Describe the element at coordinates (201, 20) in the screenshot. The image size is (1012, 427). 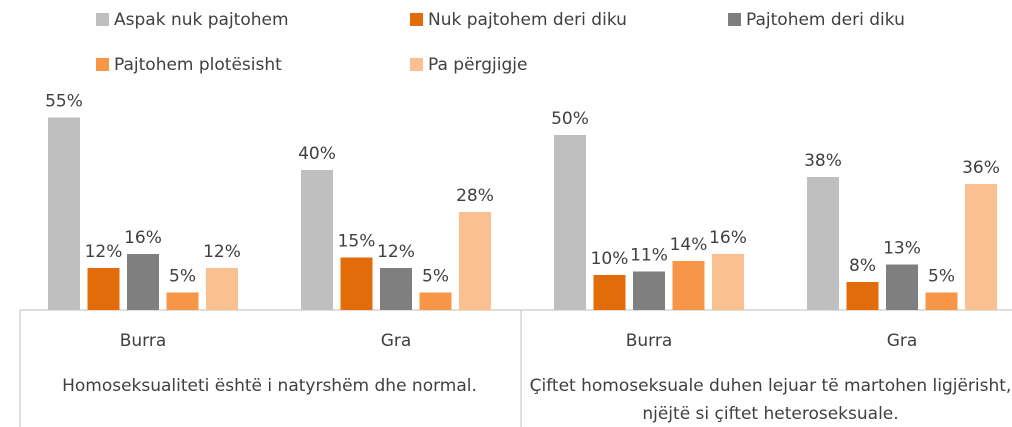
I see `legend-label: Aspak nuk pajtohem` at that location.